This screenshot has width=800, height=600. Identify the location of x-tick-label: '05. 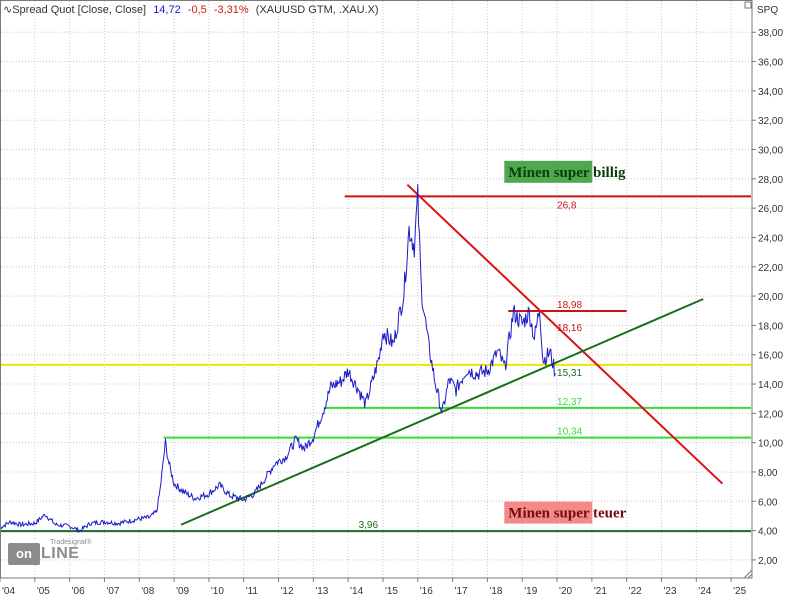
(43, 591).